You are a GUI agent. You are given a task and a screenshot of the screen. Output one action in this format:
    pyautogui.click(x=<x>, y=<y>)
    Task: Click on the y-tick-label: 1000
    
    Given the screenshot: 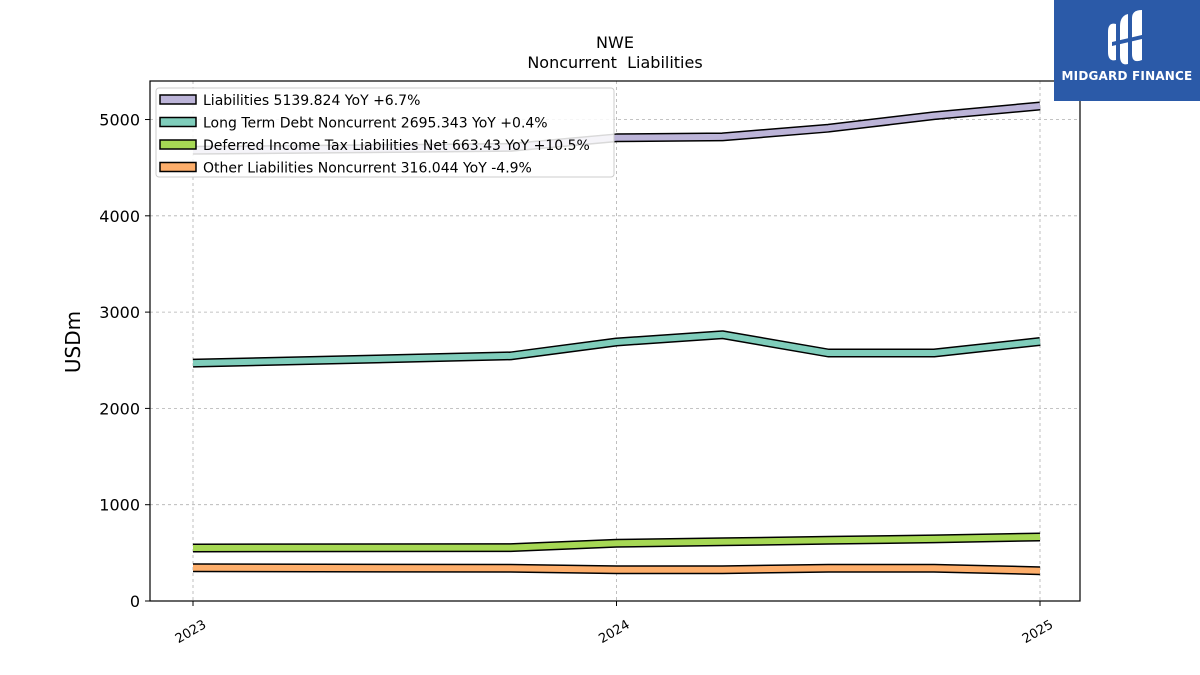 What is the action you would take?
    pyautogui.click(x=119, y=505)
    